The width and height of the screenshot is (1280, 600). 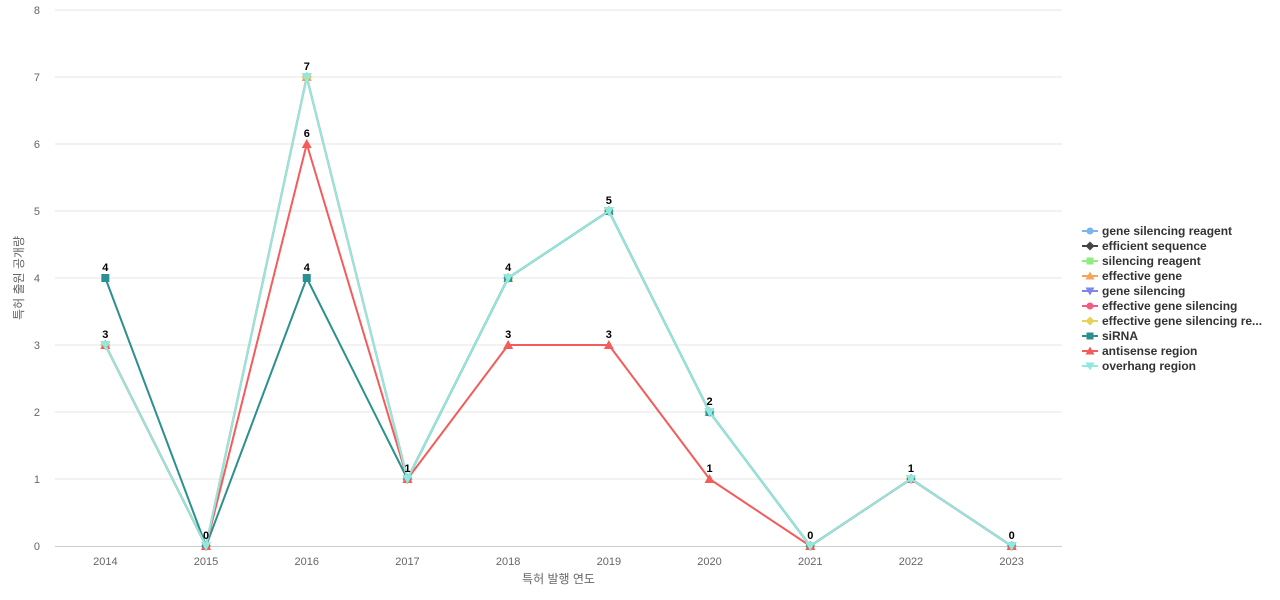 I want to click on legend-item: gene silencing reagent, so click(x=1157, y=231).